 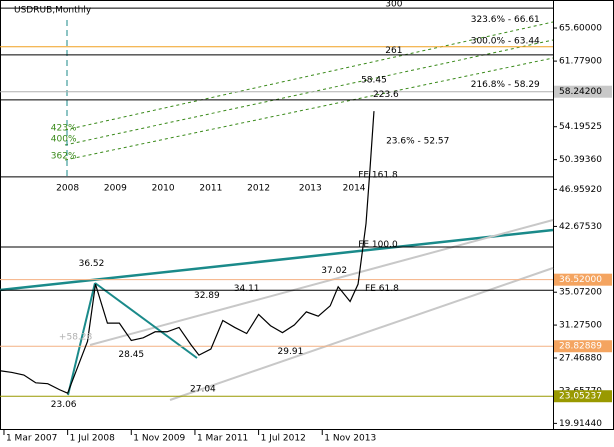 I want to click on x-tick-label: 1 Jul 2012, so click(x=283, y=439).